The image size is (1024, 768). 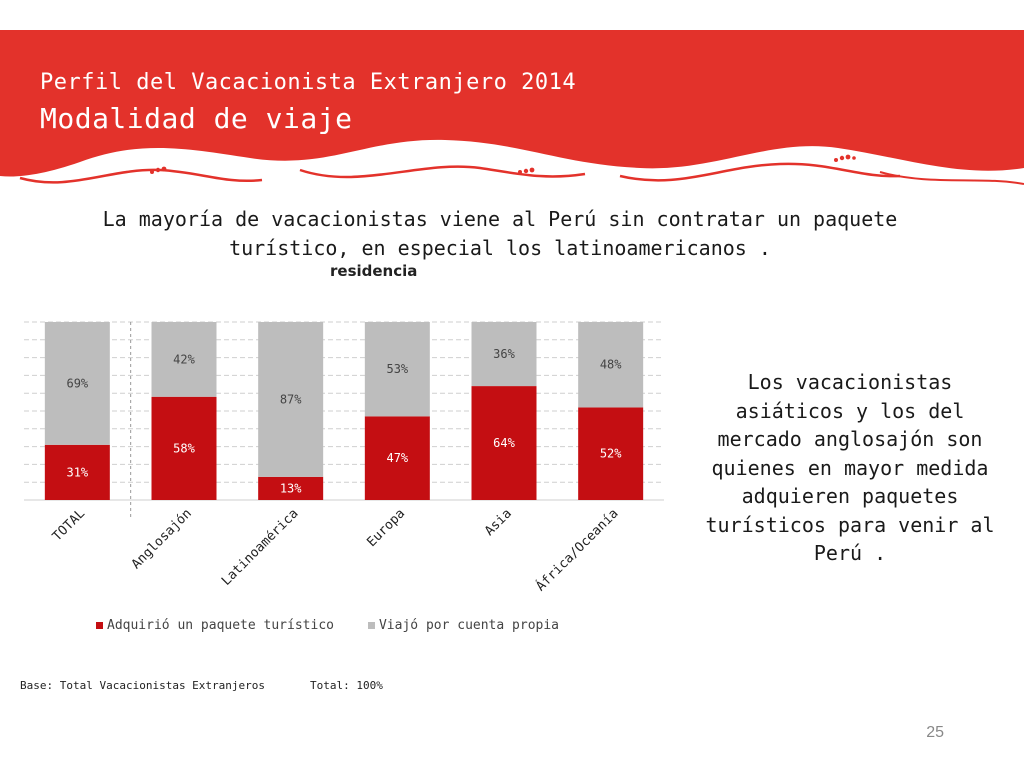 I want to click on data-label: 52%, so click(x=611, y=454).